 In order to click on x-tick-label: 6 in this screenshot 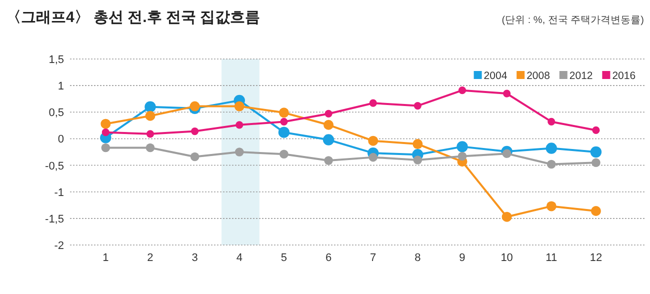, I will do `click(328, 258)`.